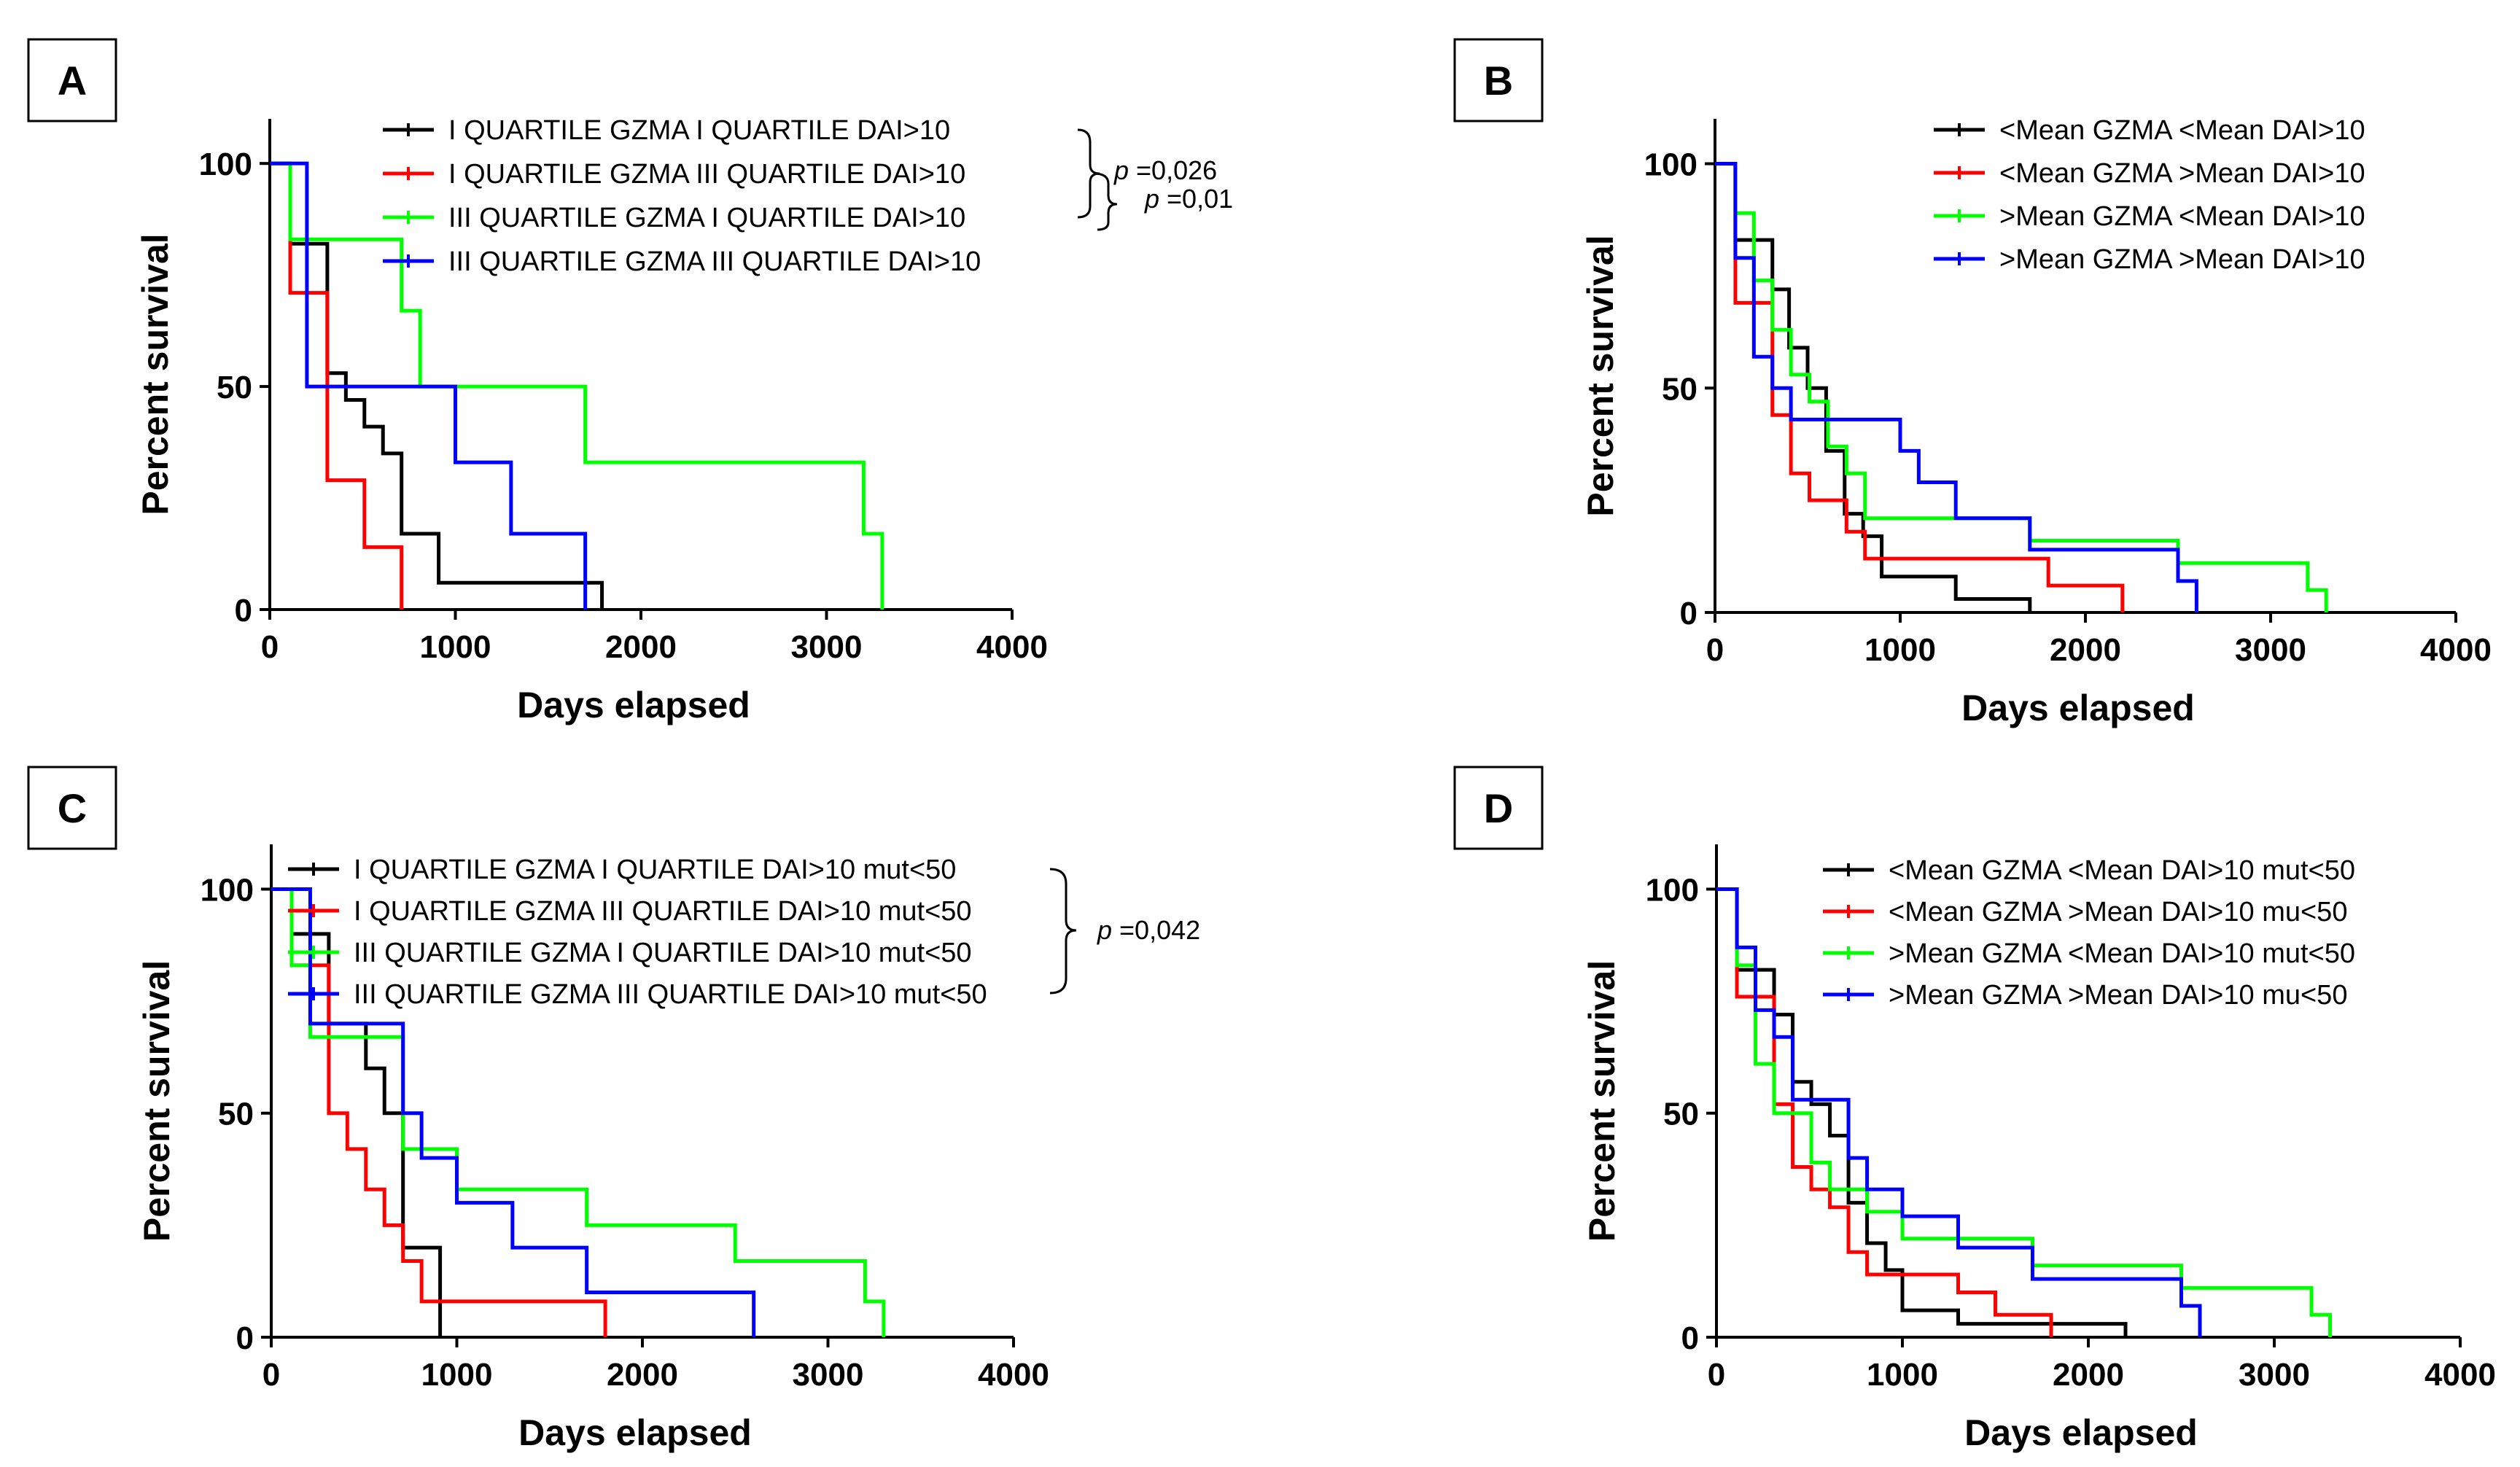 This screenshot has width=2520, height=1467. What do you see at coordinates (2182, 259) in the screenshot?
I see `legend-label: >Mean GZMA >Mean DAI>10` at bounding box center [2182, 259].